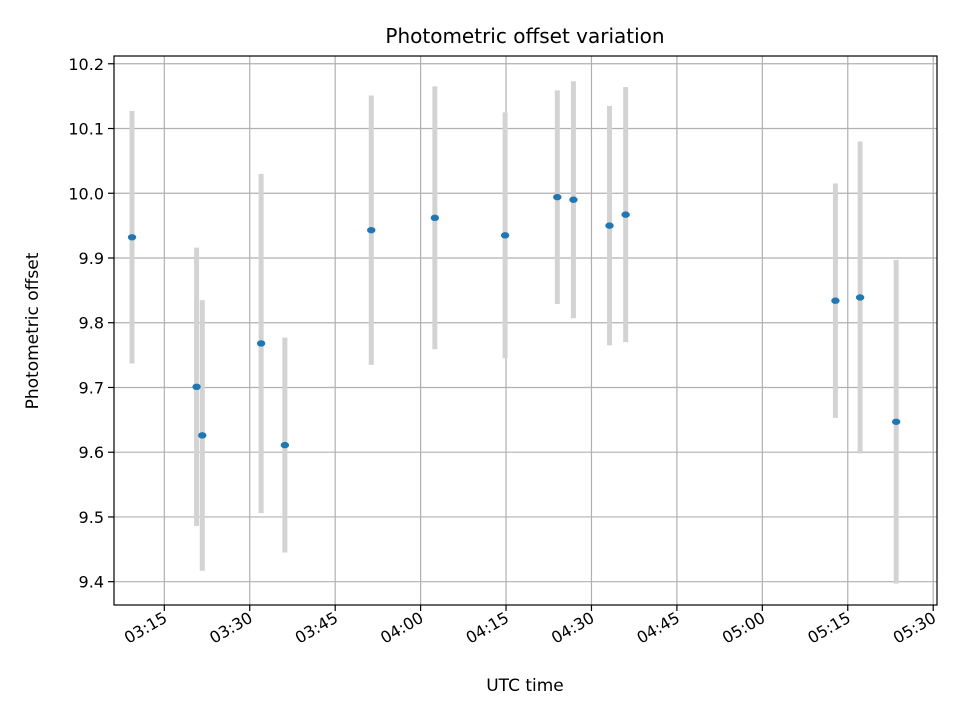 The height and width of the screenshot is (720, 960). I want to click on x-axis-title: UTC time, so click(525, 686).